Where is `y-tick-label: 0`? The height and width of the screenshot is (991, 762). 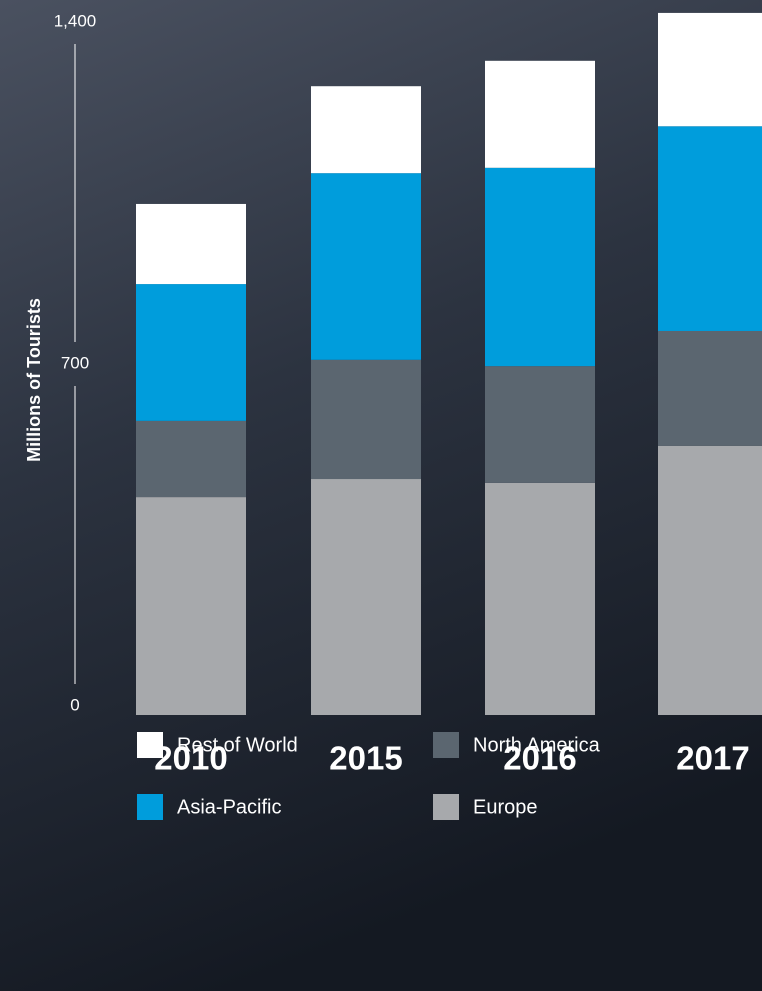 y-tick-label: 0 is located at coordinates (74, 704).